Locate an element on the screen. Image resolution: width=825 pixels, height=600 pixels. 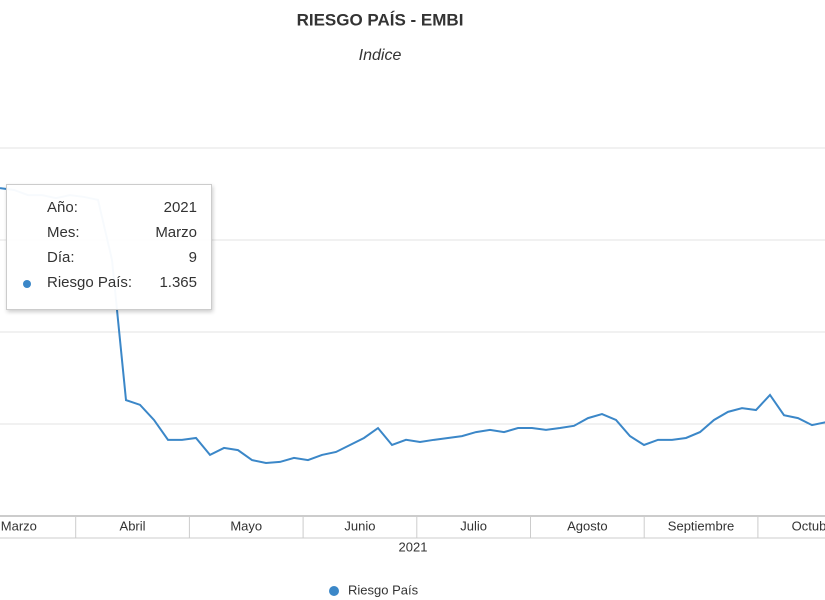
legend-label: Riesgo País is located at coordinates (383, 589).